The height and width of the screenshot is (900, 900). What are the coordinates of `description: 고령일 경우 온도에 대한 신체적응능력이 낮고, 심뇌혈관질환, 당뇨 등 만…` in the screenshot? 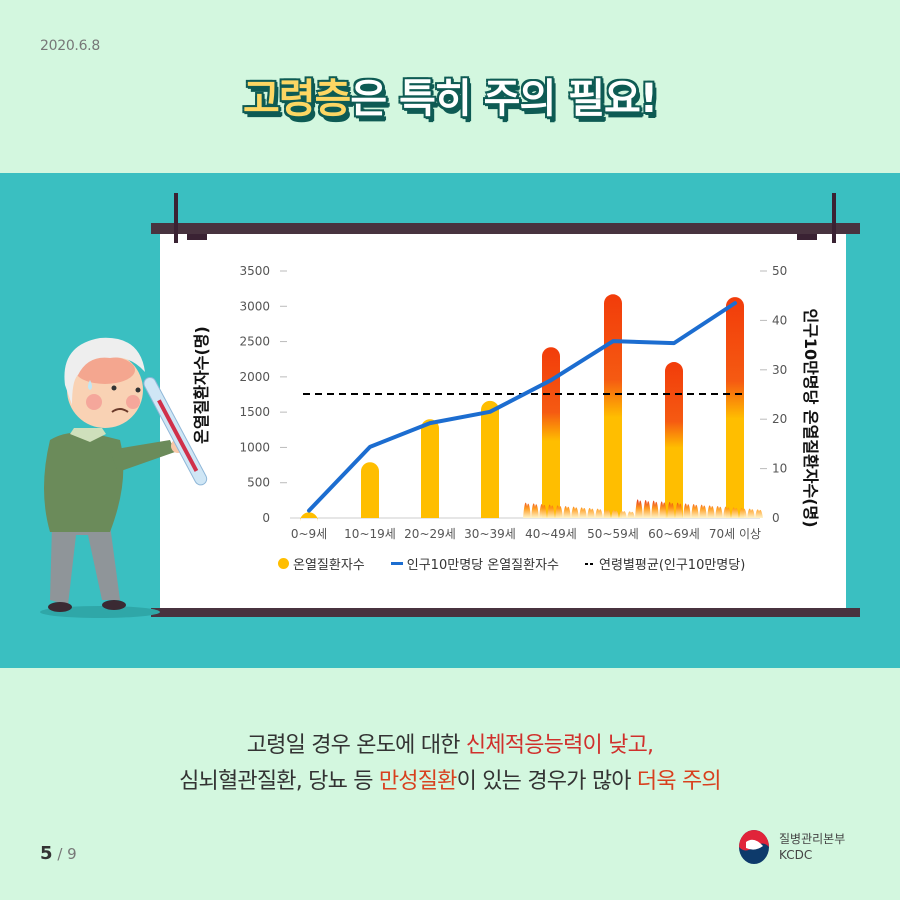 It's located at (450, 764).